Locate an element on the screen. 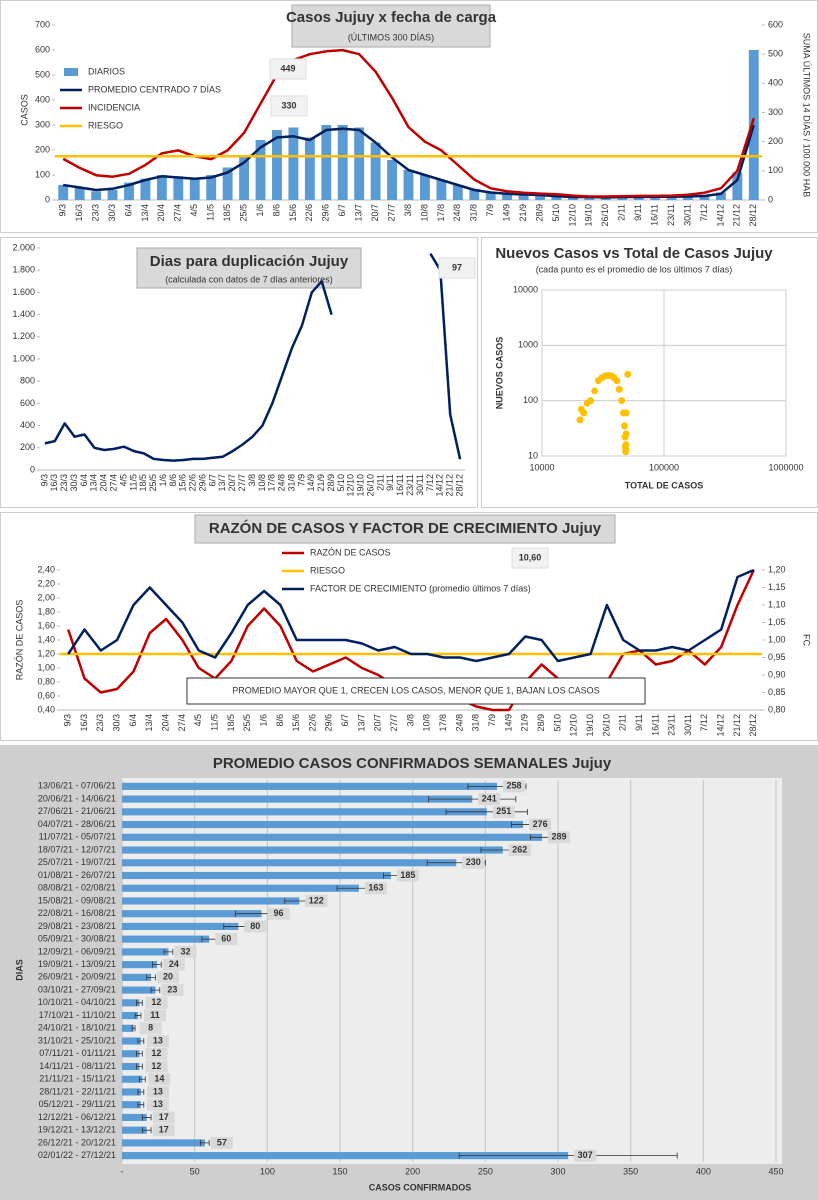 Image resolution: width=818 pixels, height=1200 pixels. y-tick-label: 2,00 is located at coordinates (46, 597).